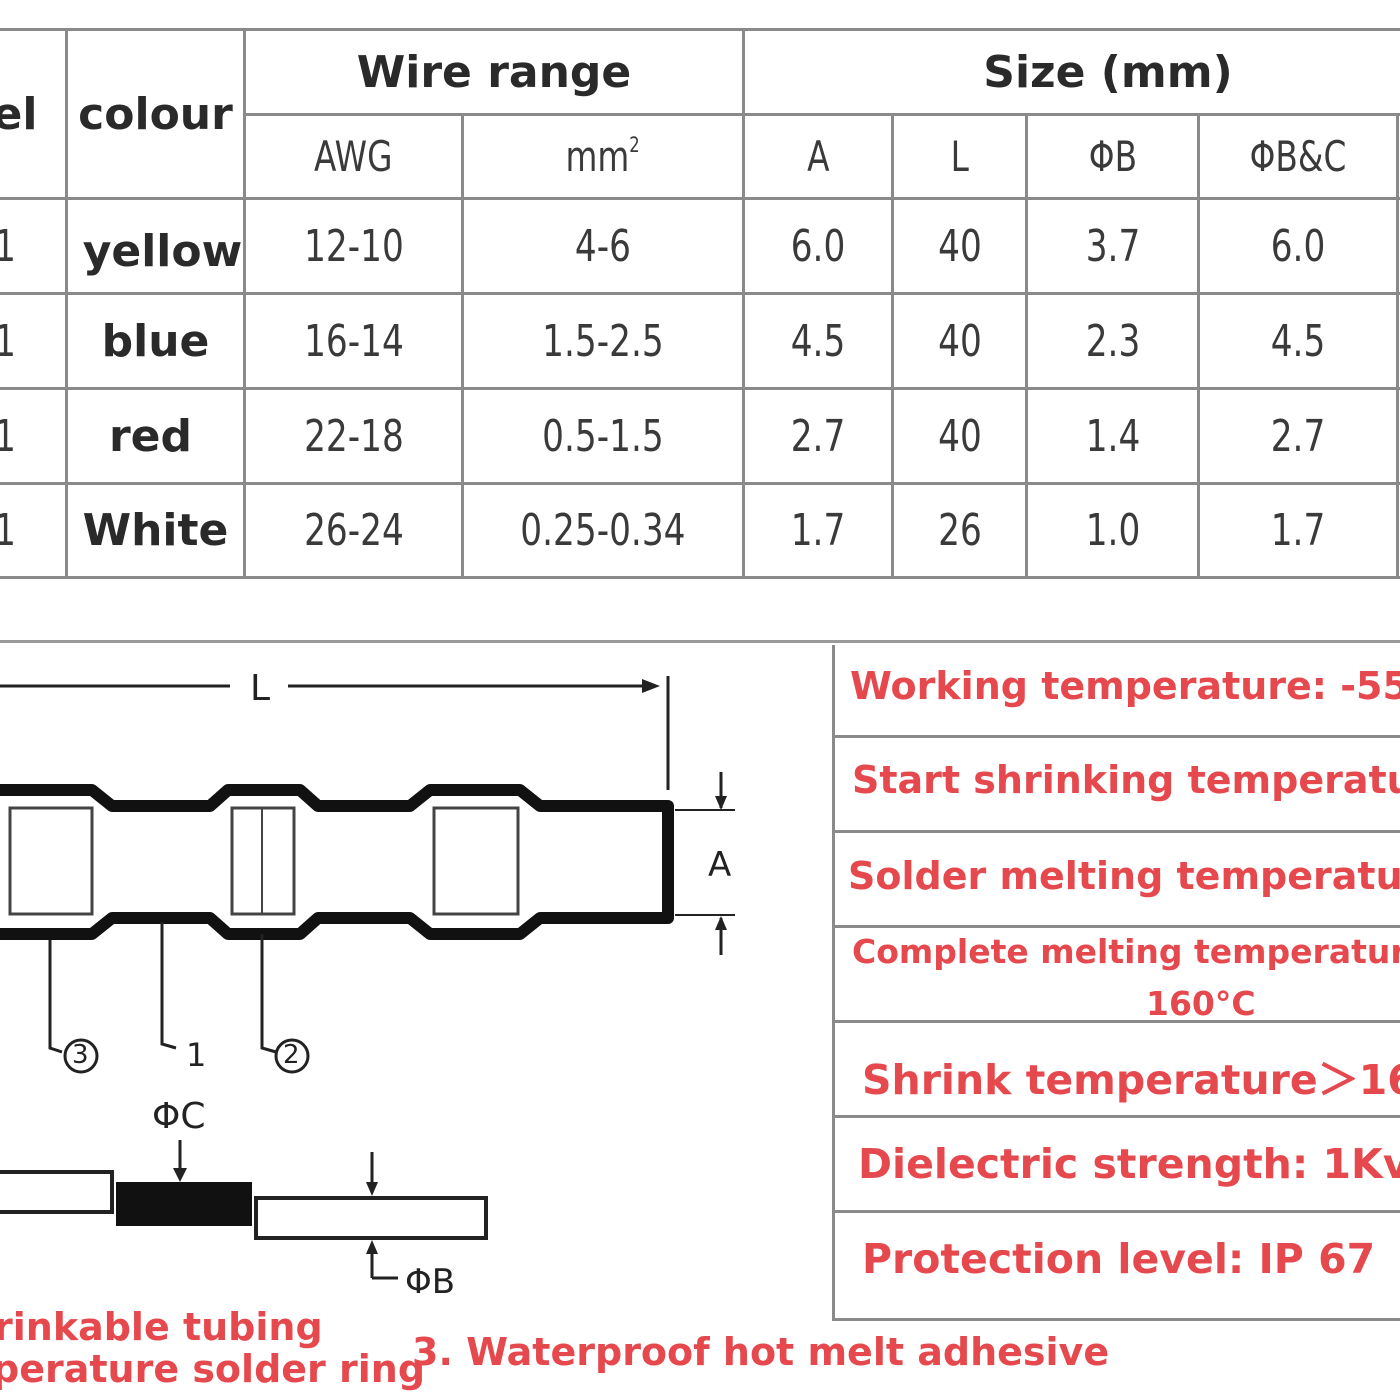 This screenshot has width=1400, height=1400. What do you see at coordinates (1108, 72) in the screenshot?
I see `header-size: Size (mm)` at bounding box center [1108, 72].